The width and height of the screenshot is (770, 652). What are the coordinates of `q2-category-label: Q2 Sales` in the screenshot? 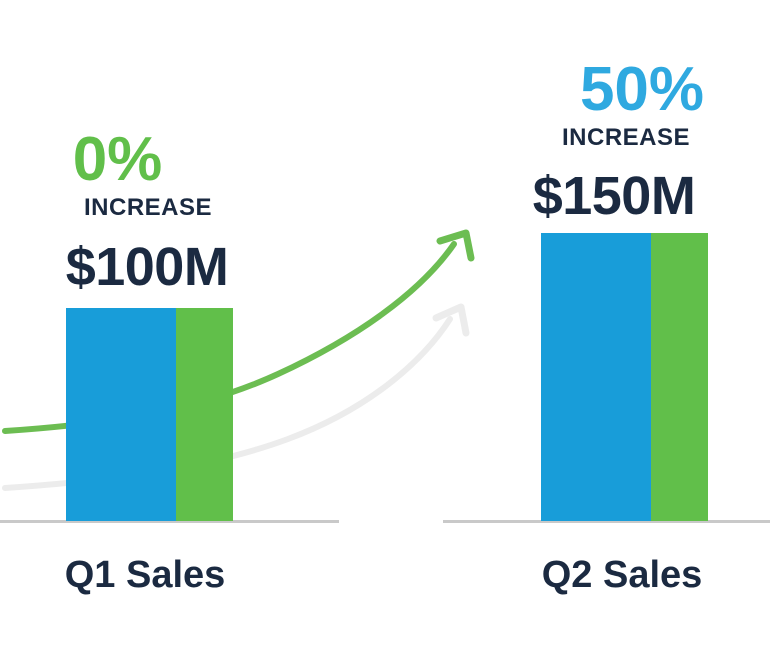 It's located at (622, 575).